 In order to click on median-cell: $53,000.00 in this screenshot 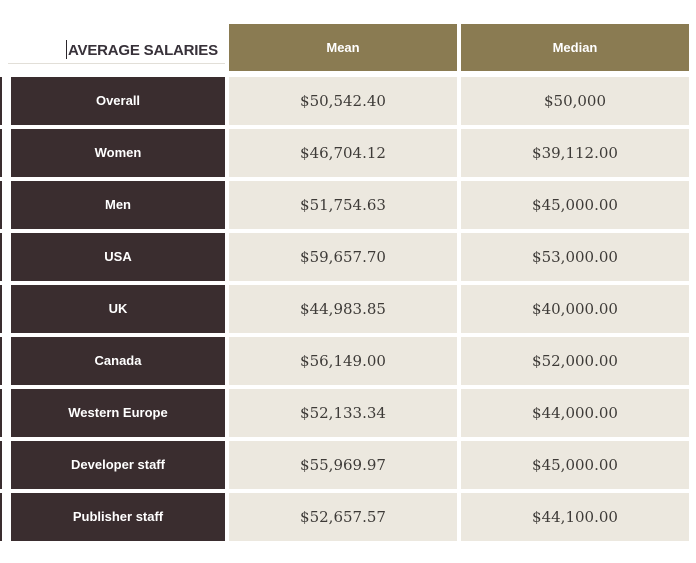, I will do `click(575, 257)`.